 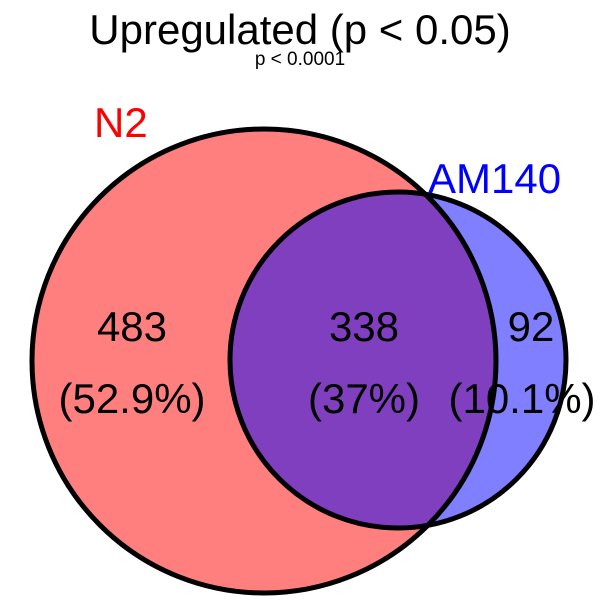 I want to click on set-label-am140: AM140, so click(x=494, y=178).